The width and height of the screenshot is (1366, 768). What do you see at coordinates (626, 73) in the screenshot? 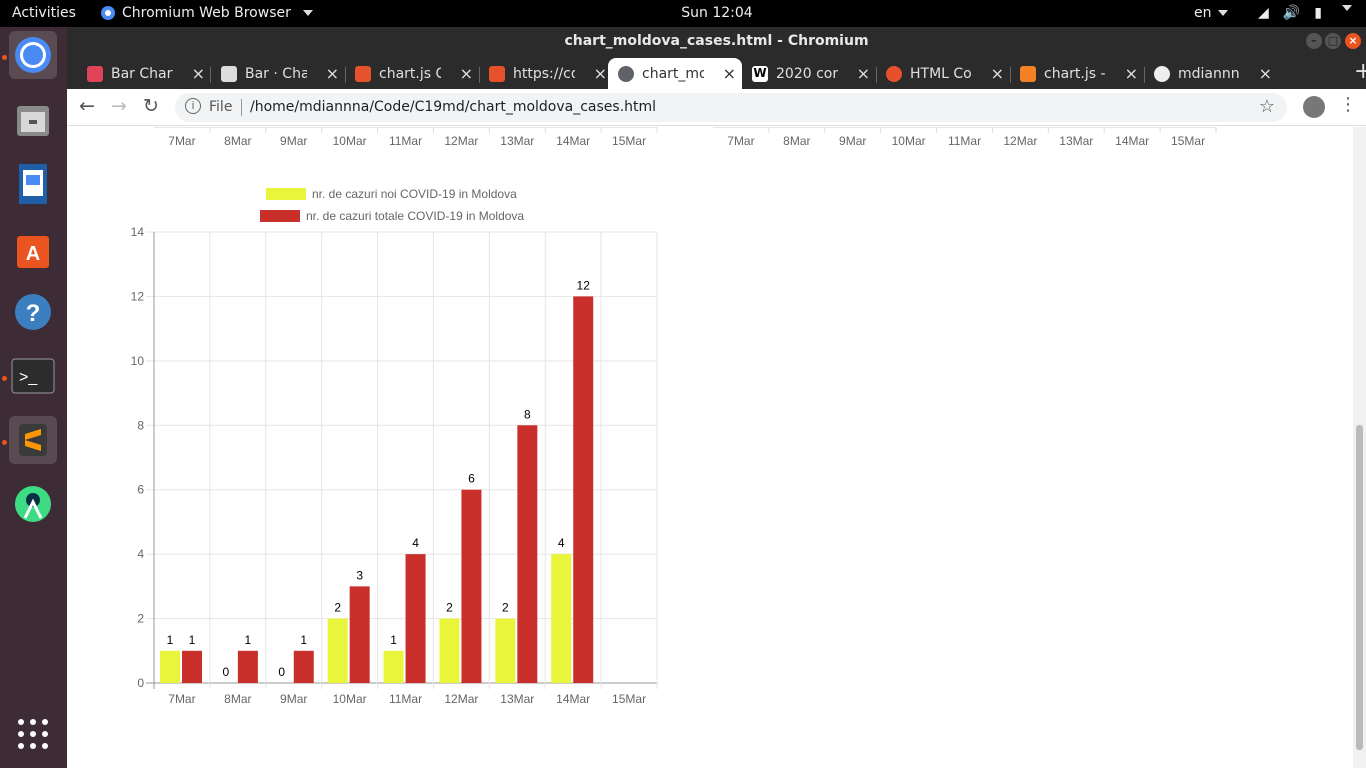
I see `globe-icon` at bounding box center [626, 73].